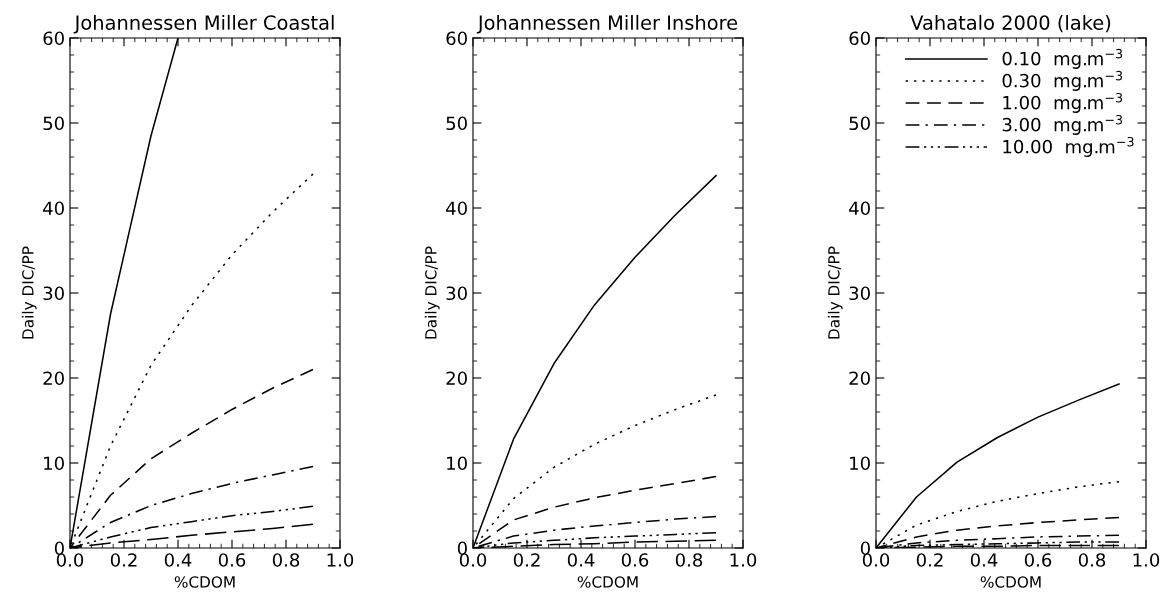  I want to click on chart-title: Johannessen Miller Inshore, so click(607, 24).